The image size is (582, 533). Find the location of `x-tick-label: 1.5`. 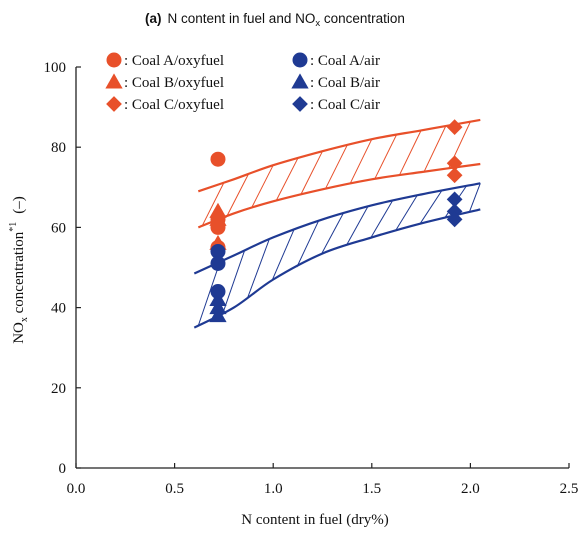

x-tick-label: 1.5 is located at coordinates (371, 489).